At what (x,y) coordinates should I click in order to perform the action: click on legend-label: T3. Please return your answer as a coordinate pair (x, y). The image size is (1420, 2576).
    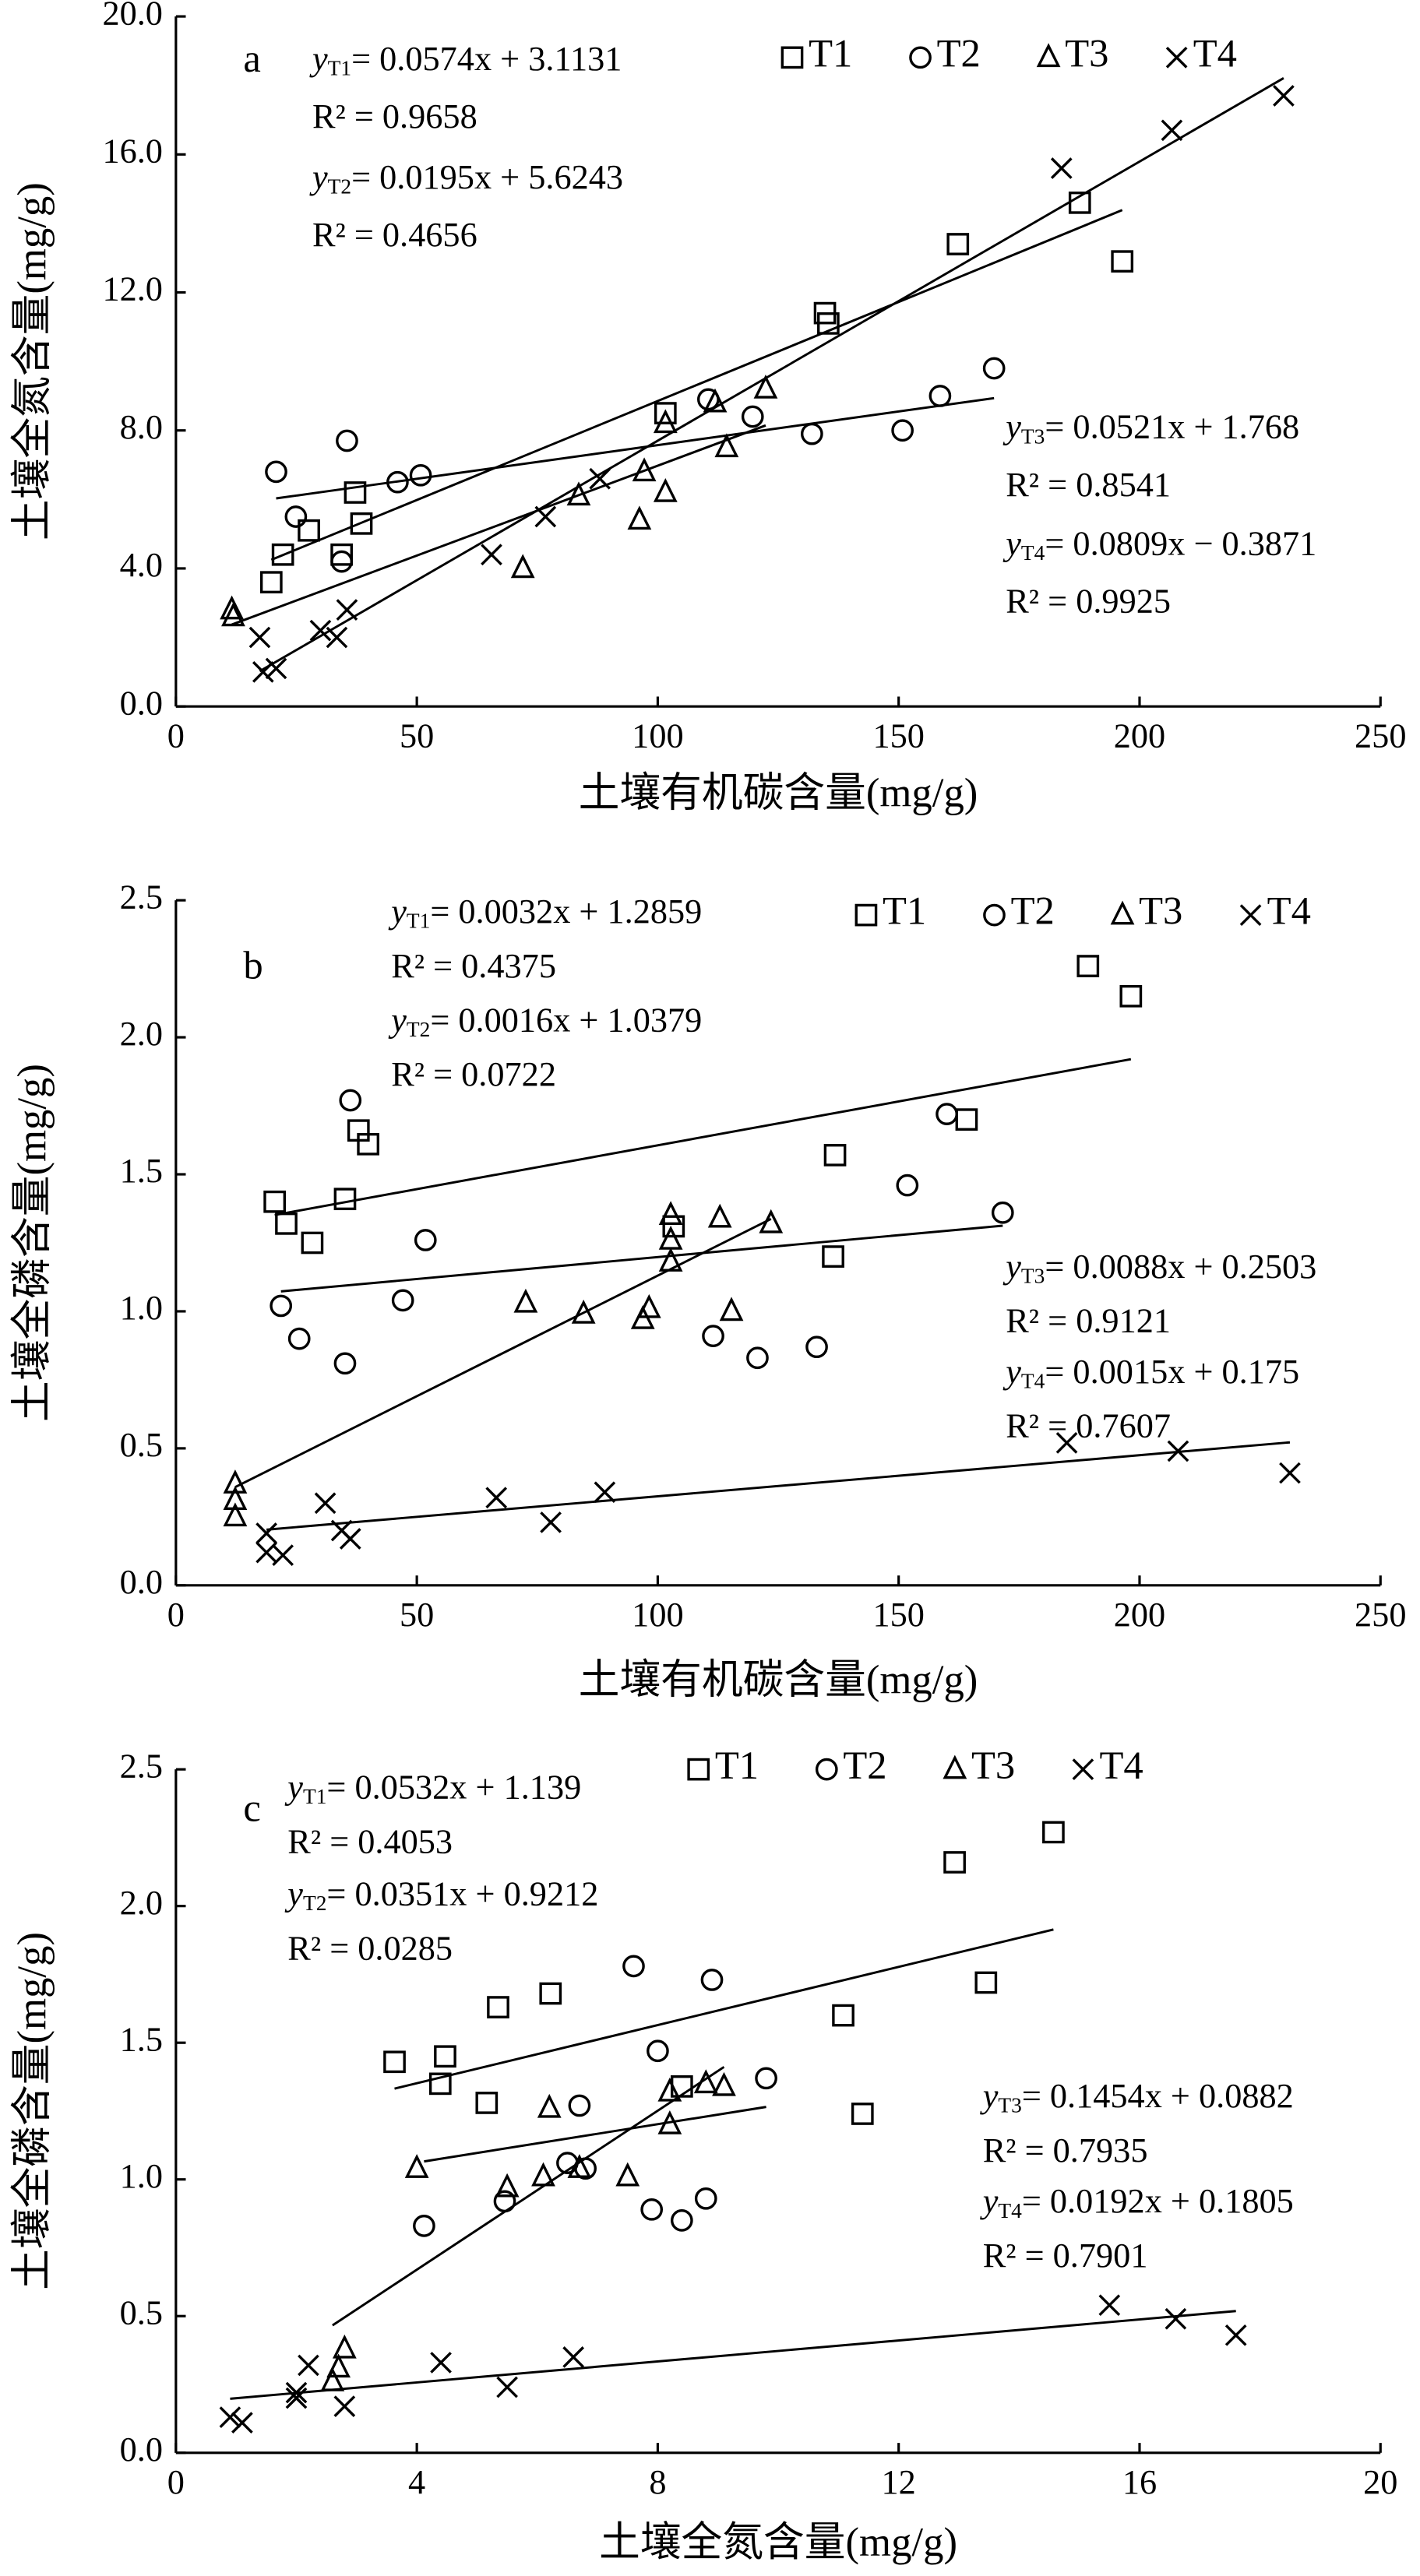
    Looking at the image, I should click on (993, 1765).